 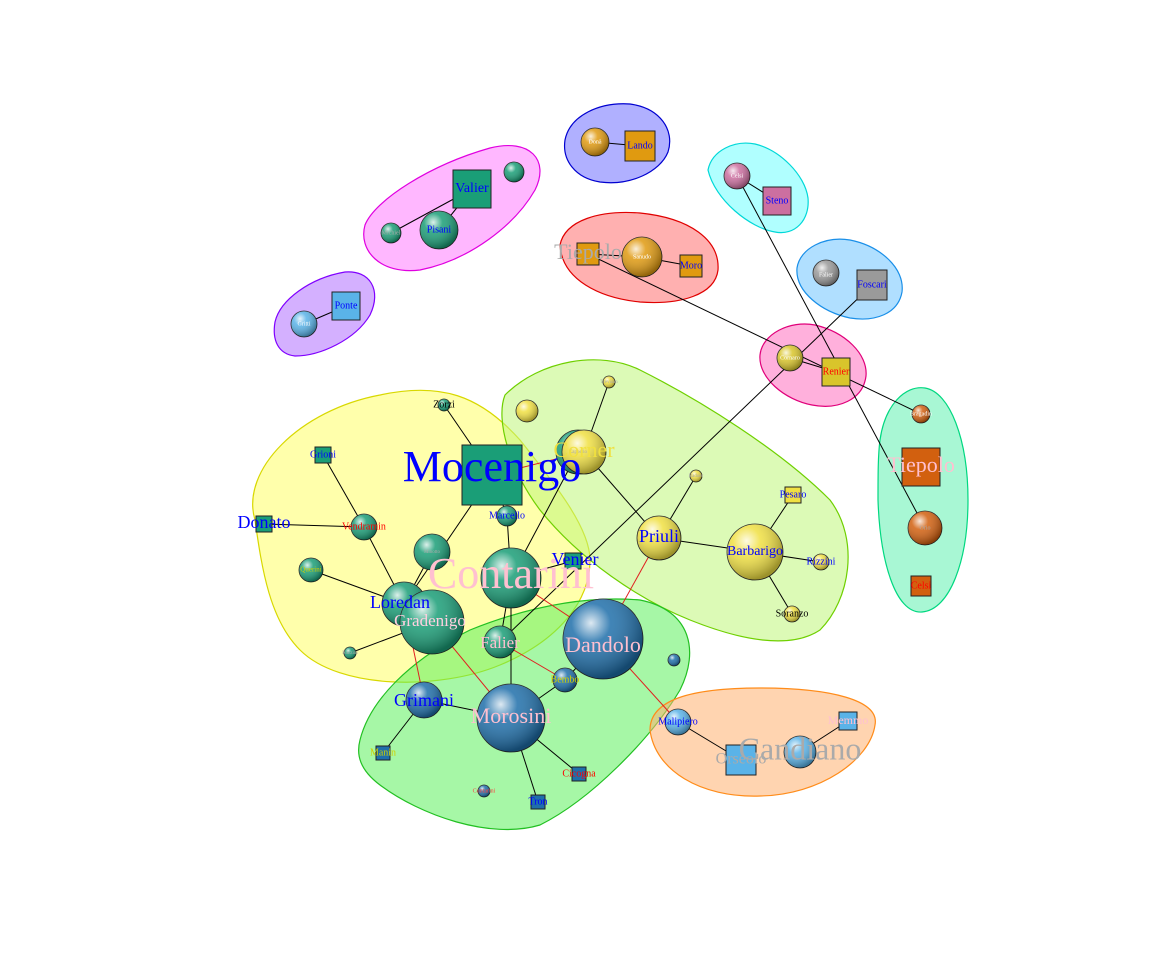 What do you see at coordinates (691, 266) in the screenshot?
I see `node-moro` at bounding box center [691, 266].